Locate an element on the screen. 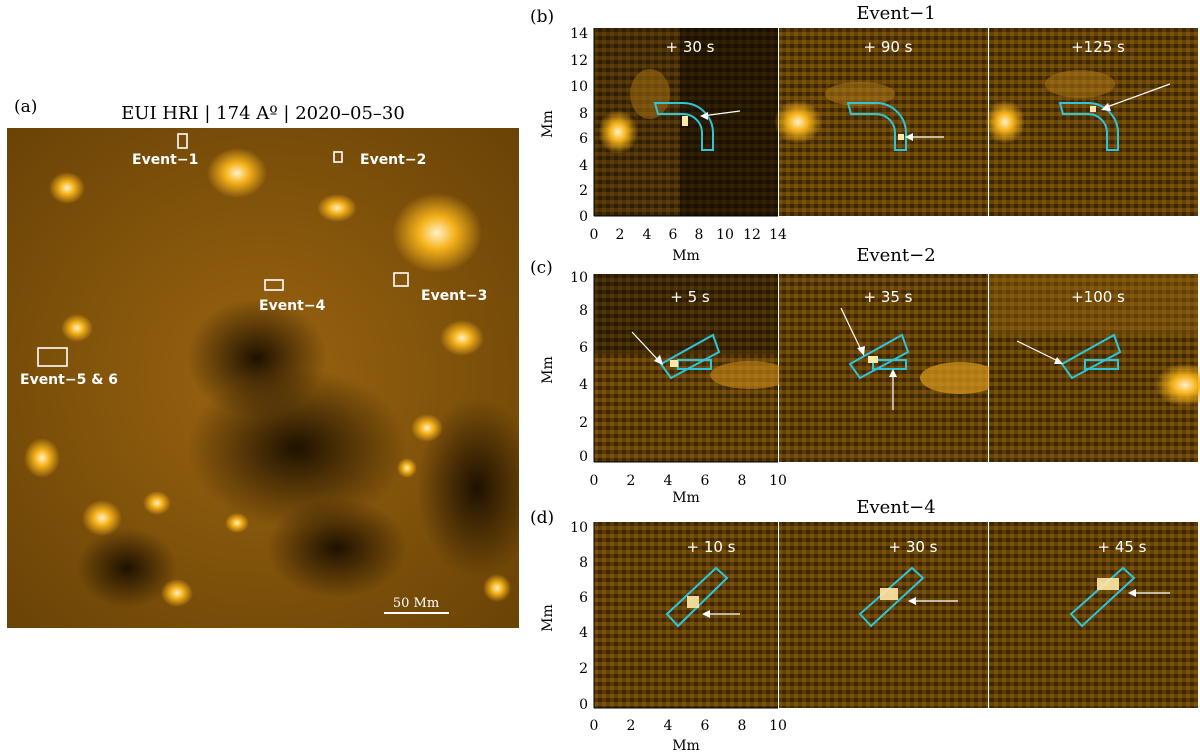 The width and height of the screenshot is (1200, 755). panel-b-xlabel: Mm is located at coordinates (686, 256).